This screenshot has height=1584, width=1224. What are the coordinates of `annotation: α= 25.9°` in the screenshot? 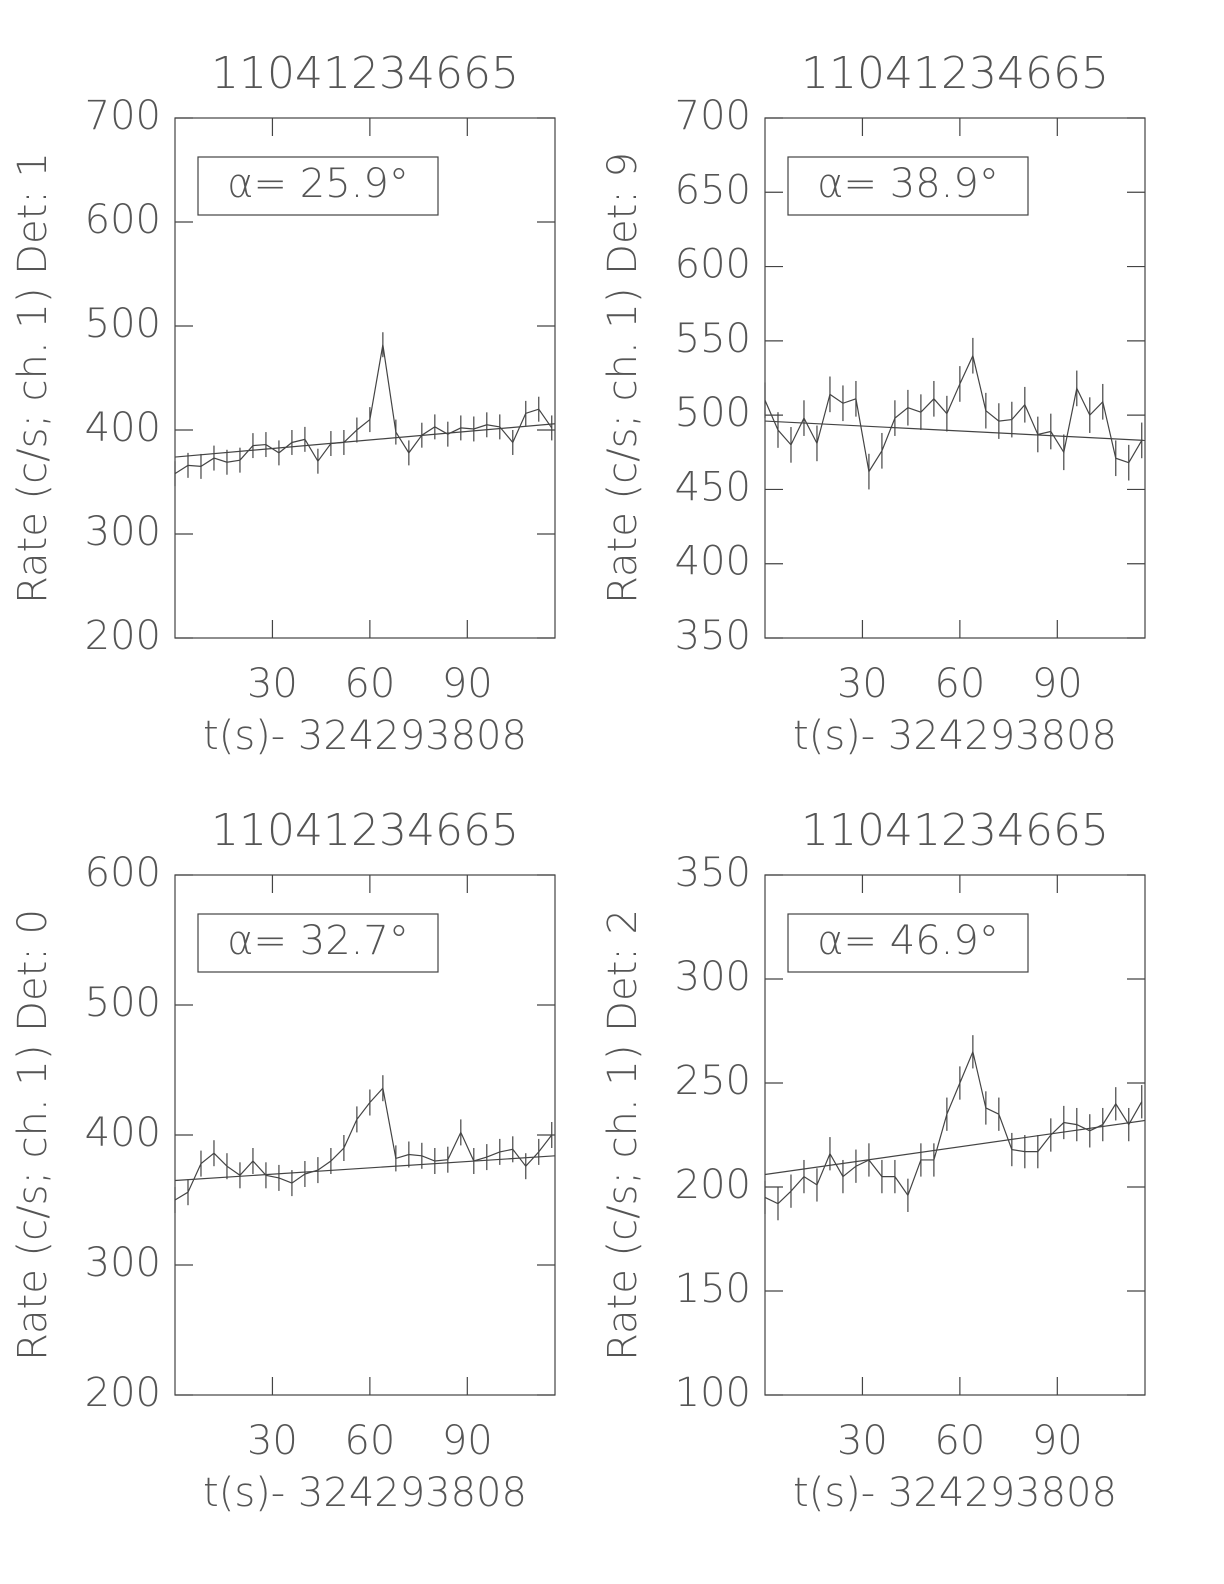 It's located at (318, 184).